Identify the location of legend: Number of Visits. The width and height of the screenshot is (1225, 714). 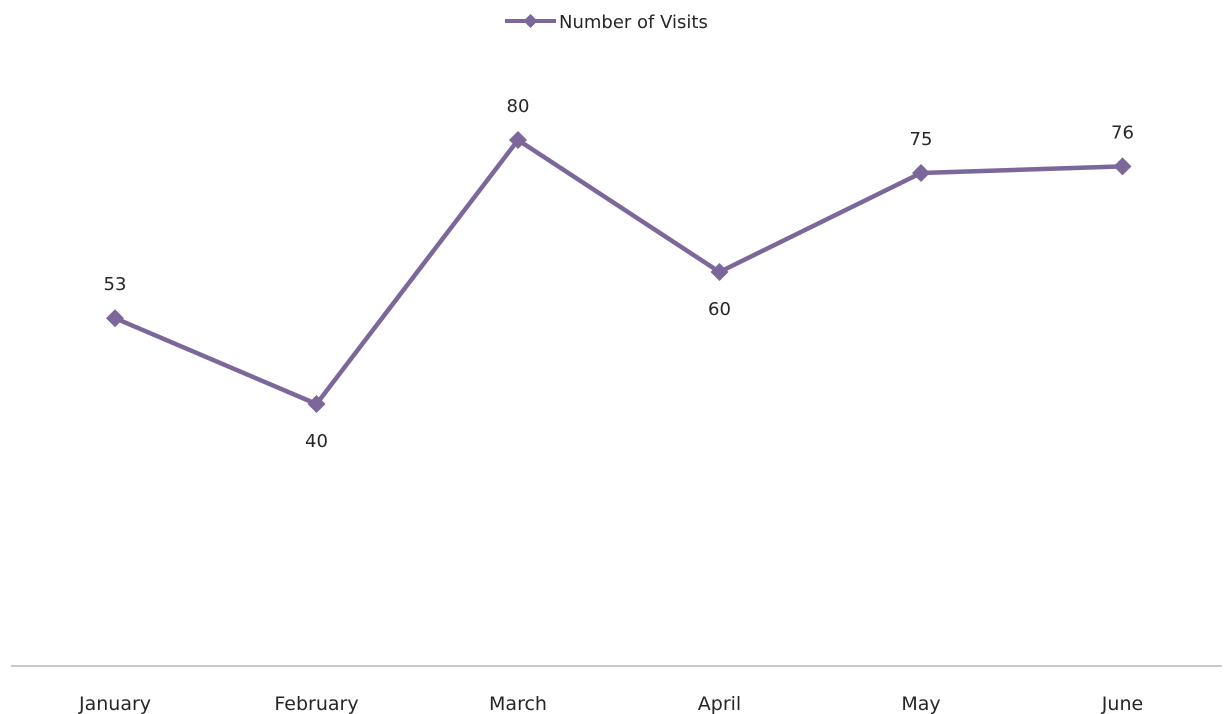
(606, 22).